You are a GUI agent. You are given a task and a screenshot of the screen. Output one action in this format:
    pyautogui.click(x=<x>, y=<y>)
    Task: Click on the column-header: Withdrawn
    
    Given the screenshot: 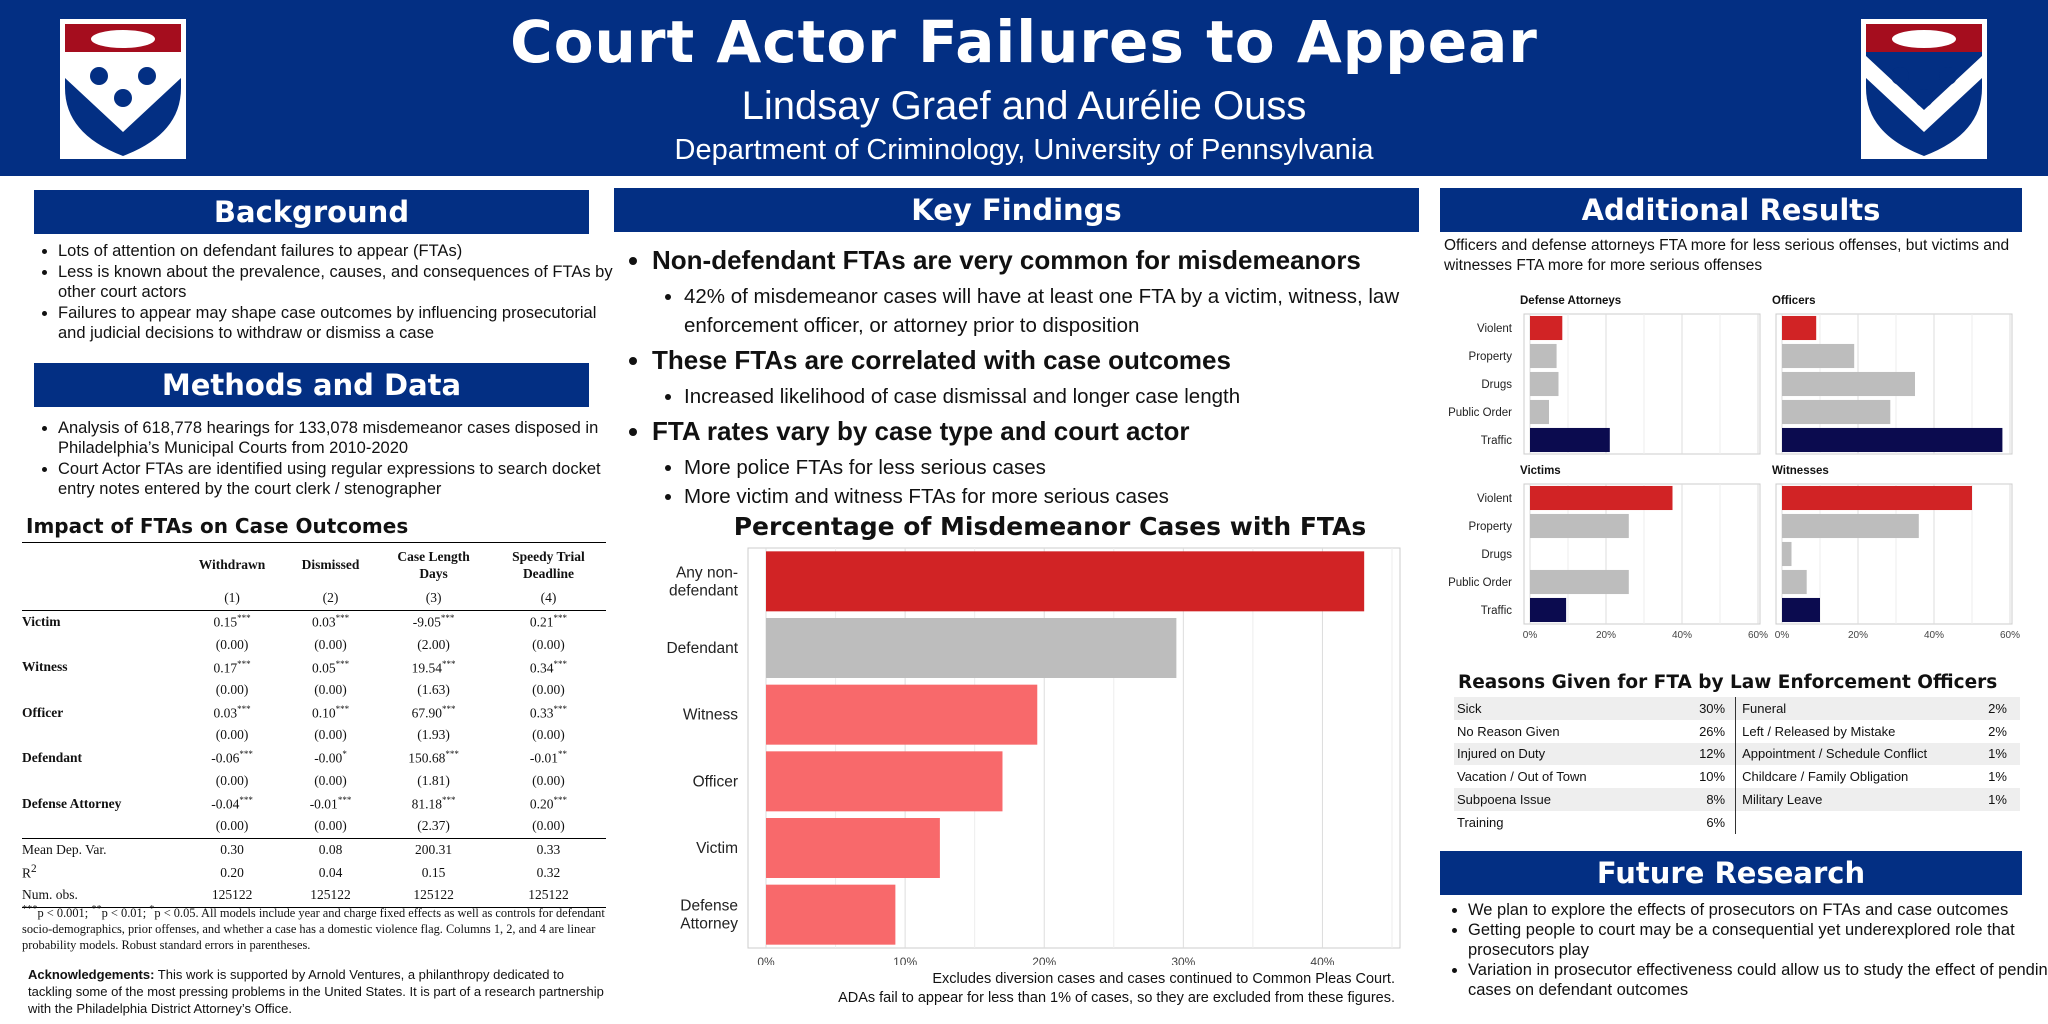 What is the action you would take?
    pyautogui.click(x=232, y=564)
    